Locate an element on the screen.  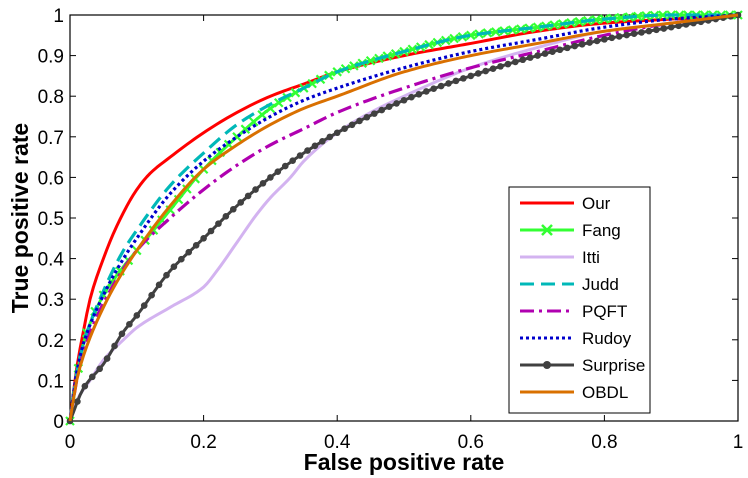
x-tick-label: 0.6 is located at coordinates (471, 442).